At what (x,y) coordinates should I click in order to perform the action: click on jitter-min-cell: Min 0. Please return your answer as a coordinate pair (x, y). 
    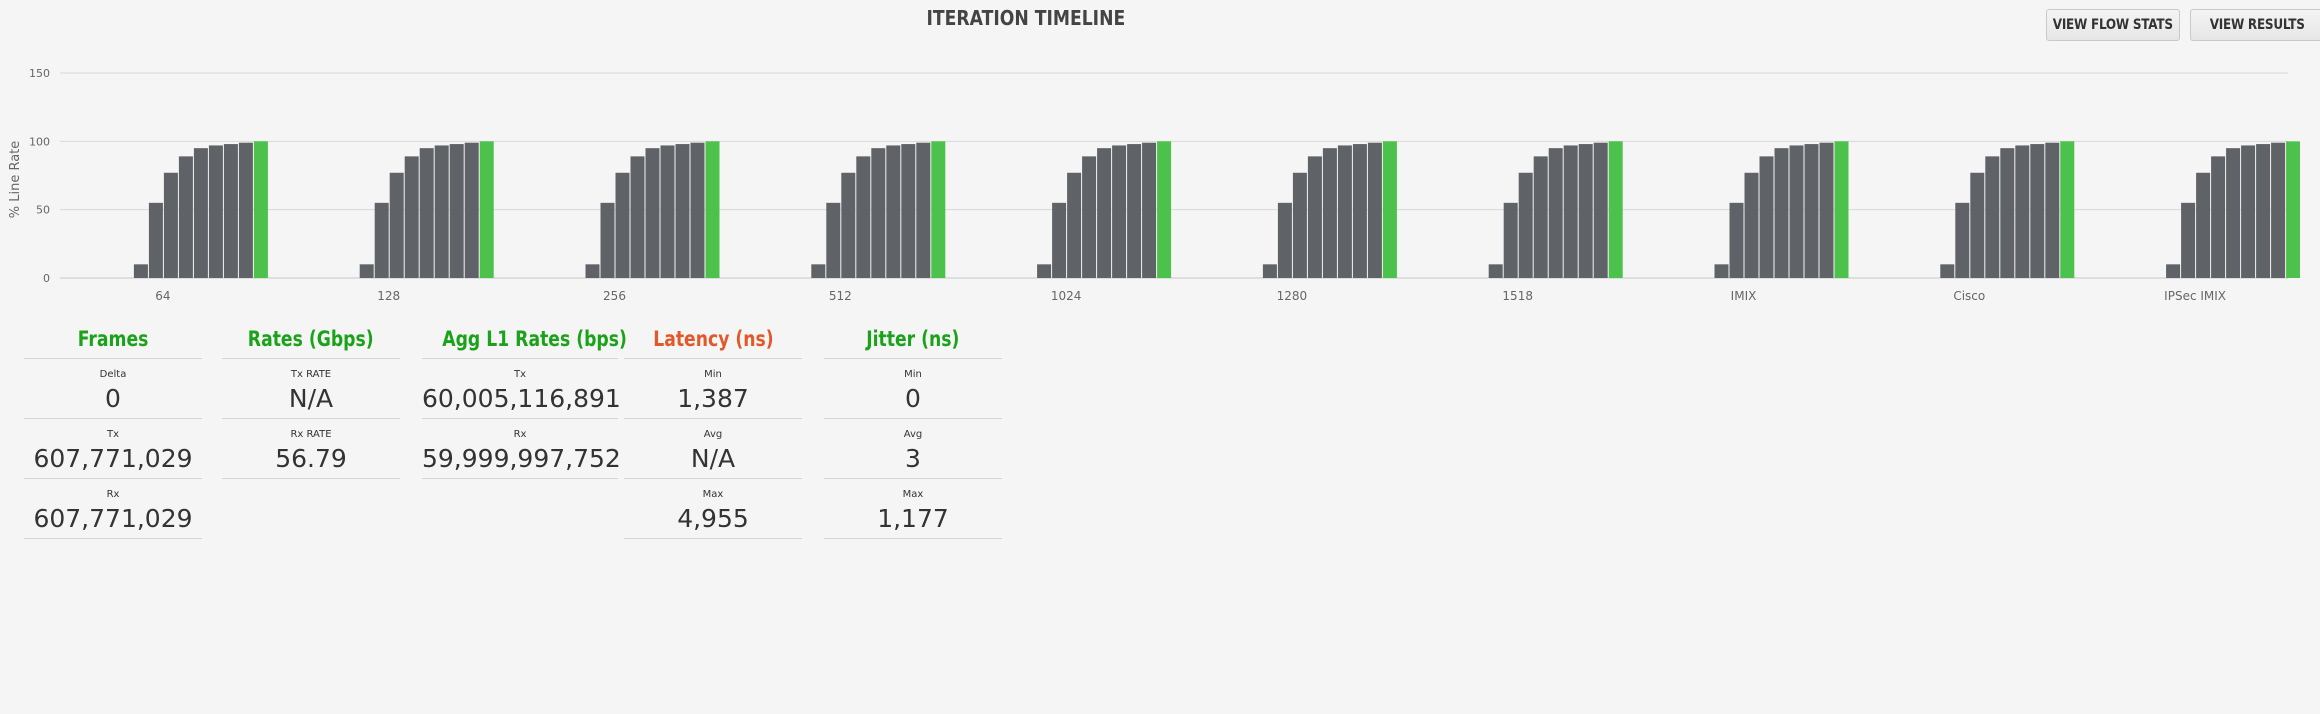
    Looking at the image, I should click on (913, 389).